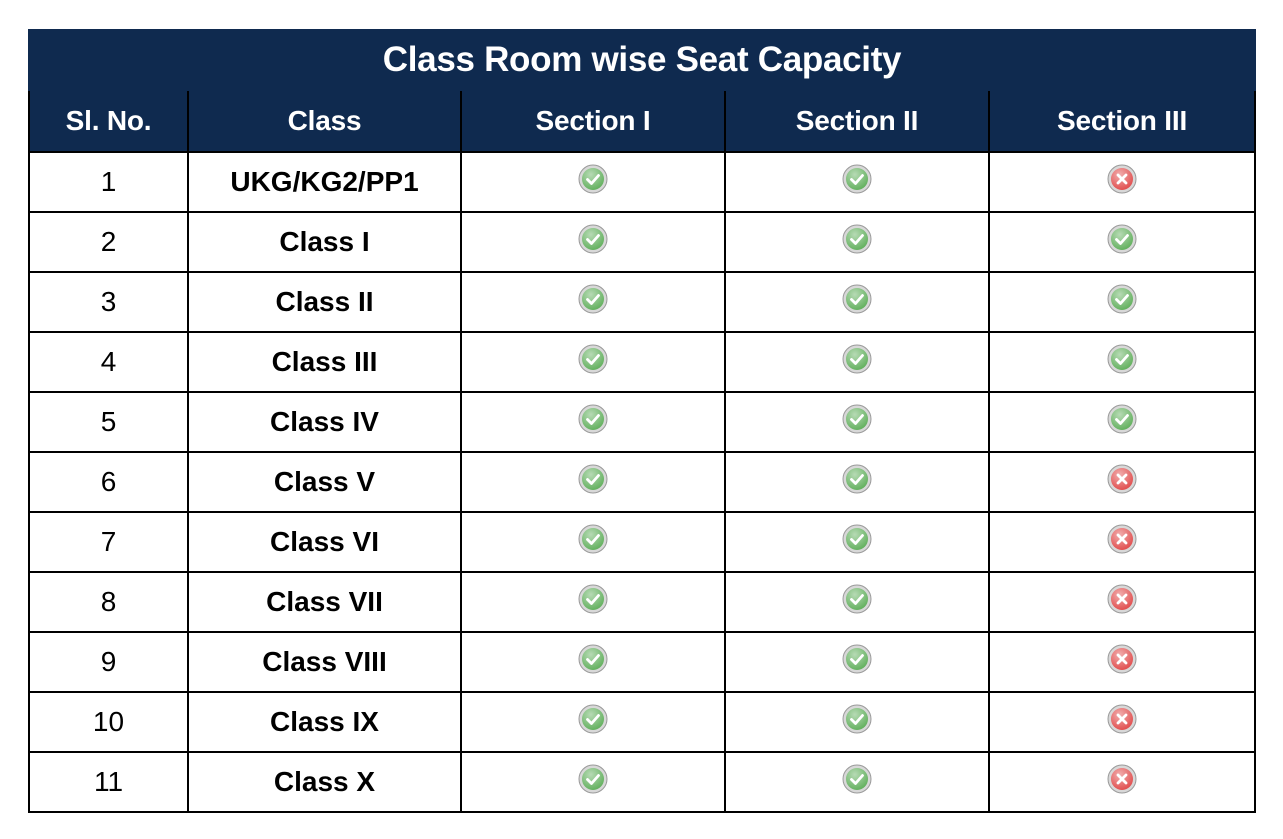 The width and height of the screenshot is (1283, 839). Describe the element at coordinates (108, 482) in the screenshot. I see `sl-no-cell: 6` at that location.